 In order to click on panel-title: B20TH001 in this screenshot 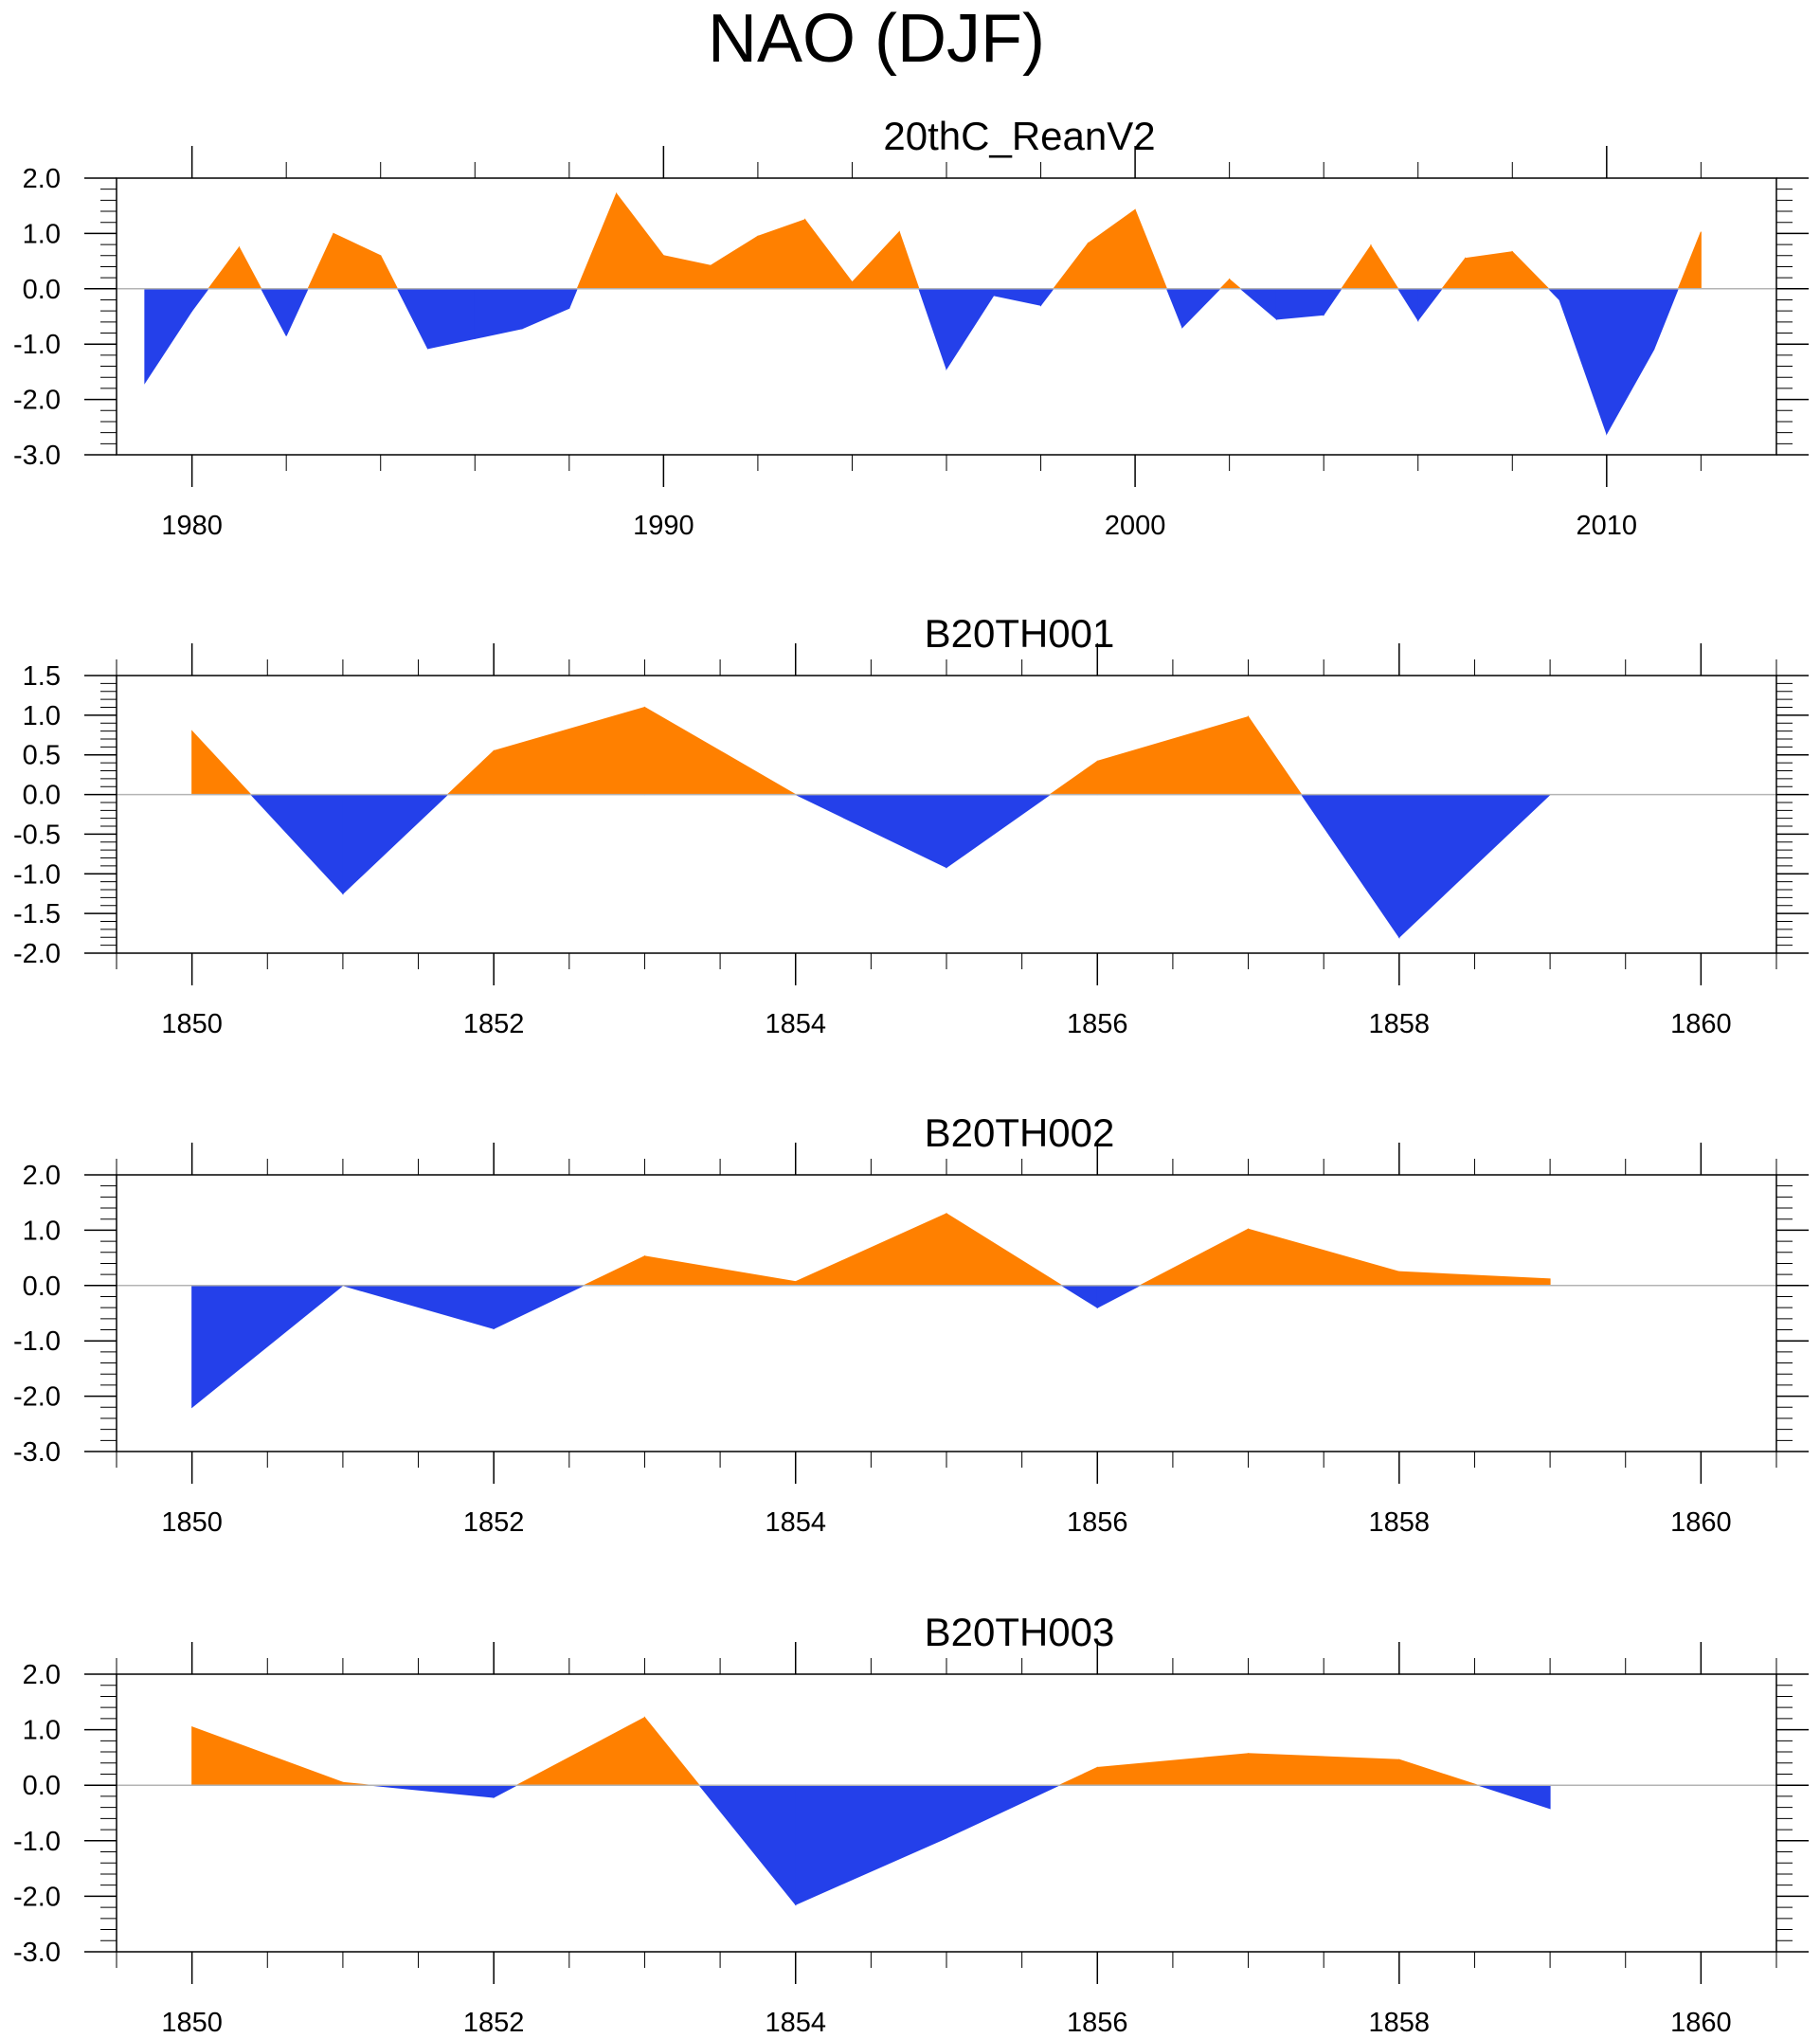, I will do `click(1020, 633)`.